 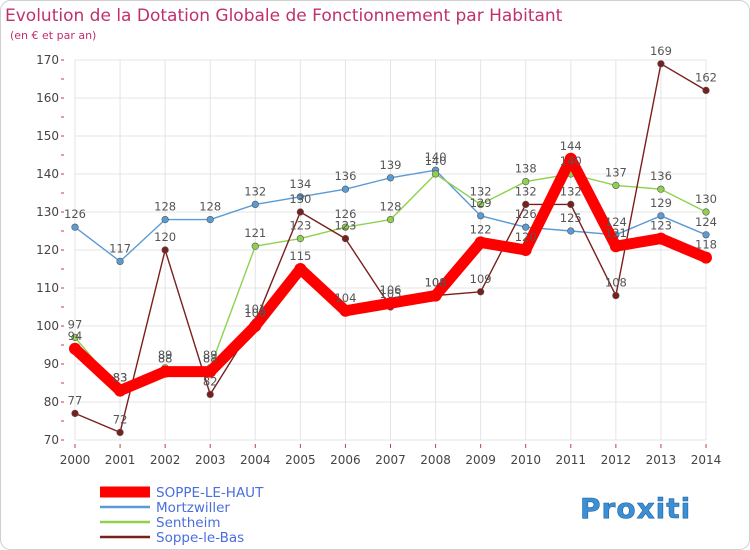 I want to click on data-label: 118, so click(x=706, y=245).